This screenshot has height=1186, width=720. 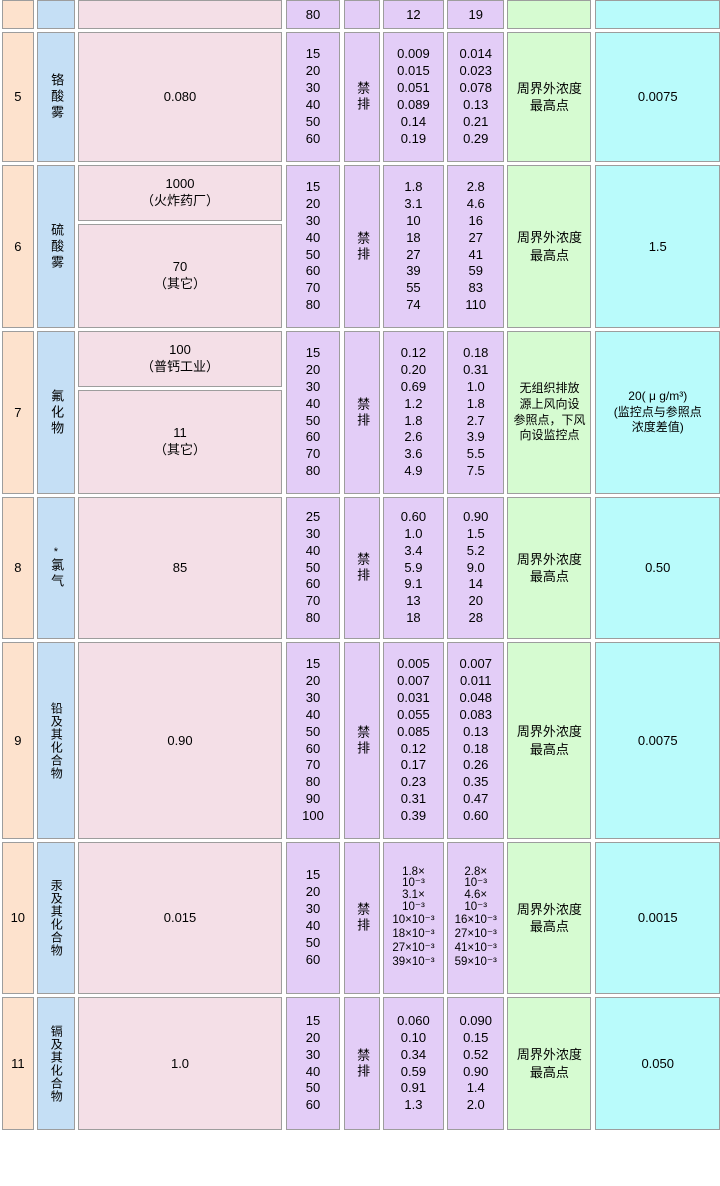 I want to click on emission-rate-value: 20, so click(x=475, y=601).